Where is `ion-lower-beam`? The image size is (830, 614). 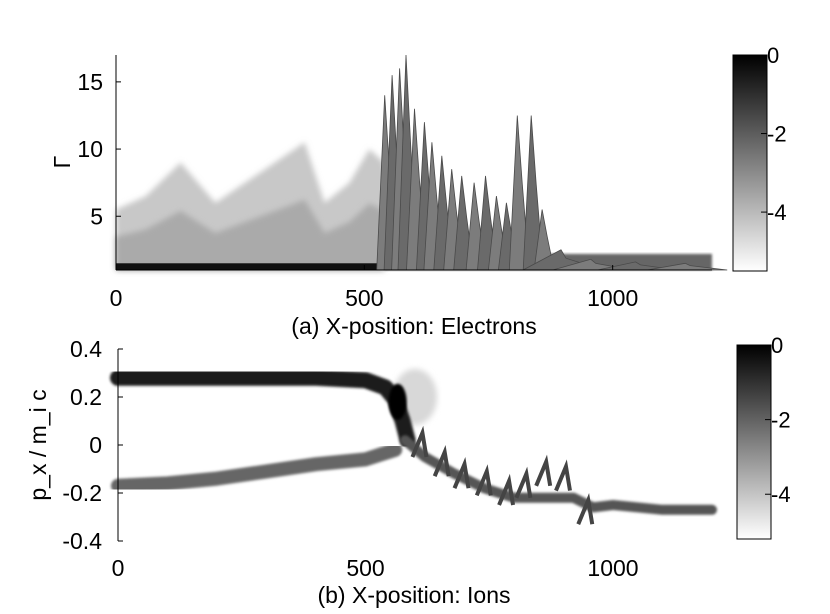
ion-lower-beam is located at coordinates (257, 467).